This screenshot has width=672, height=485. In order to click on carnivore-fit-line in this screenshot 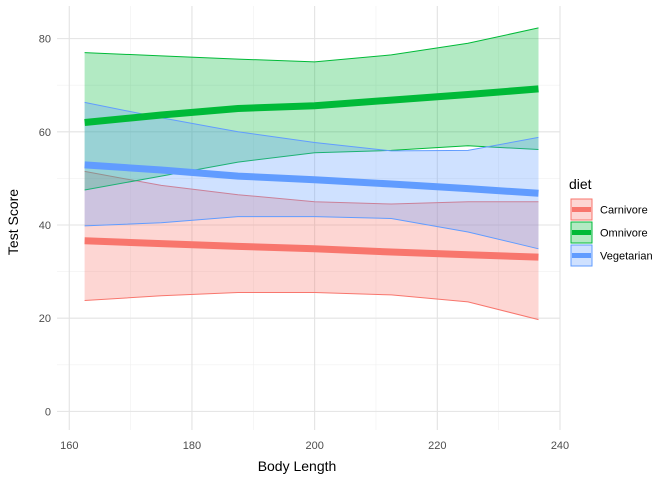, I will do `click(311, 249)`.